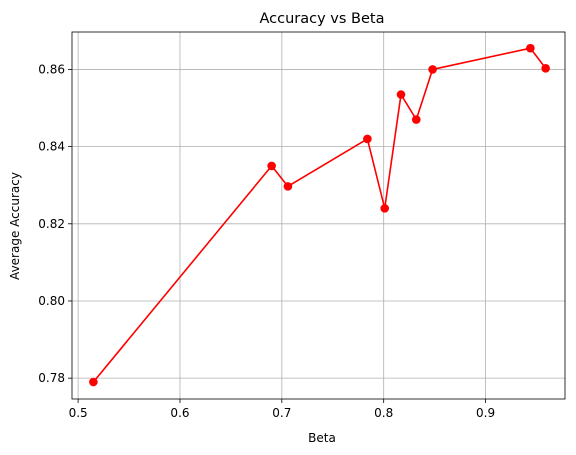  Describe the element at coordinates (322, 19) in the screenshot. I see `chart-title: Accuracy vs Beta` at that location.